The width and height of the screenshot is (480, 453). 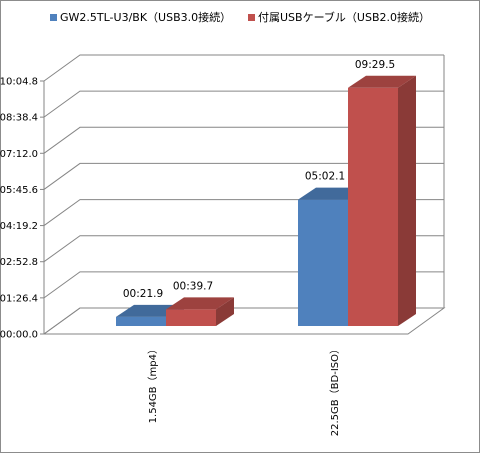 I want to click on category-label: 1.54GB（mp4）, so click(x=153, y=383).